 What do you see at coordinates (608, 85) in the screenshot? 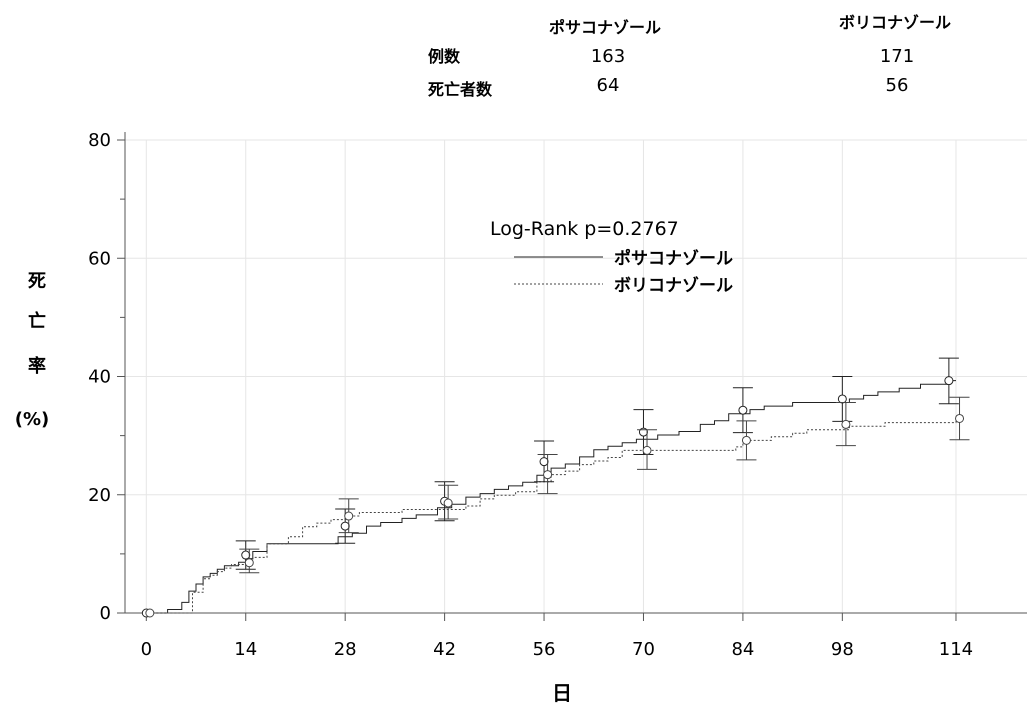
I see `table-cell-posa-deaths: 64` at bounding box center [608, 85].